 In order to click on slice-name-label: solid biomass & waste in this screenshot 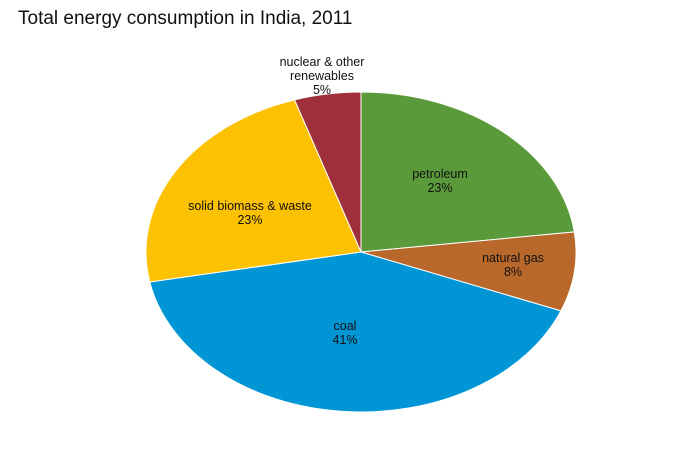, I will do `click(250, 206)`.